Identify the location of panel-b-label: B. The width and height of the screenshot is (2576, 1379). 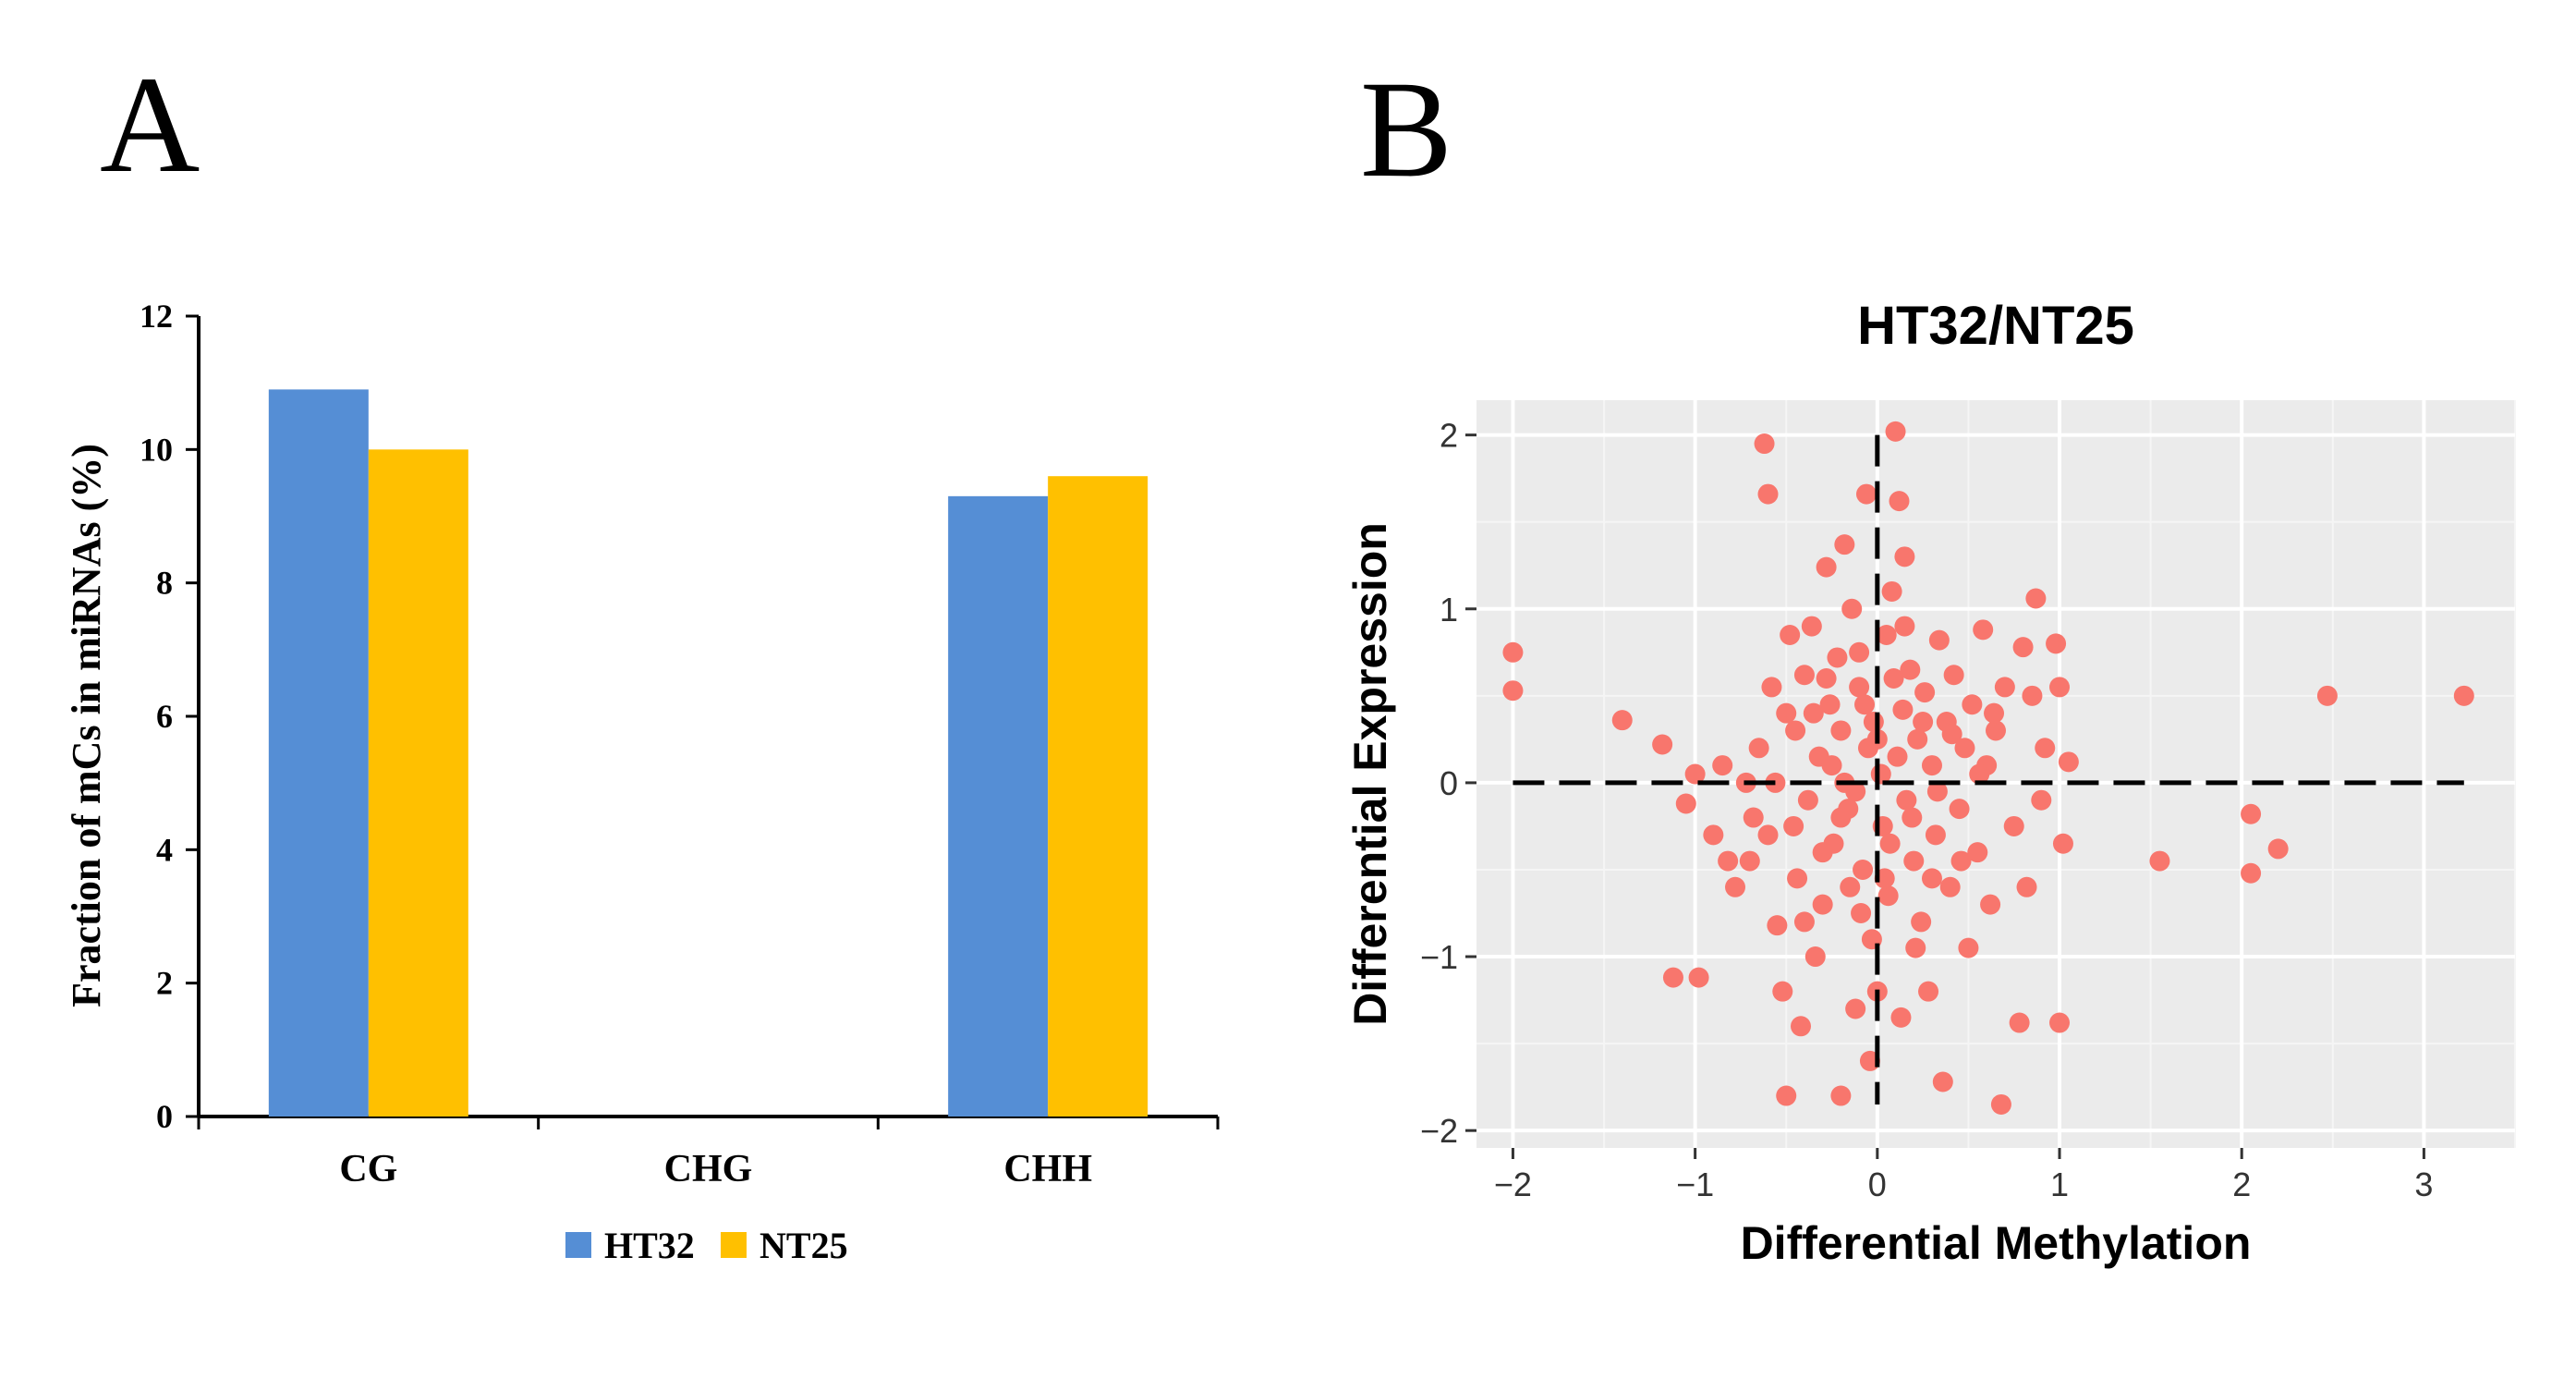
(1406, 129).